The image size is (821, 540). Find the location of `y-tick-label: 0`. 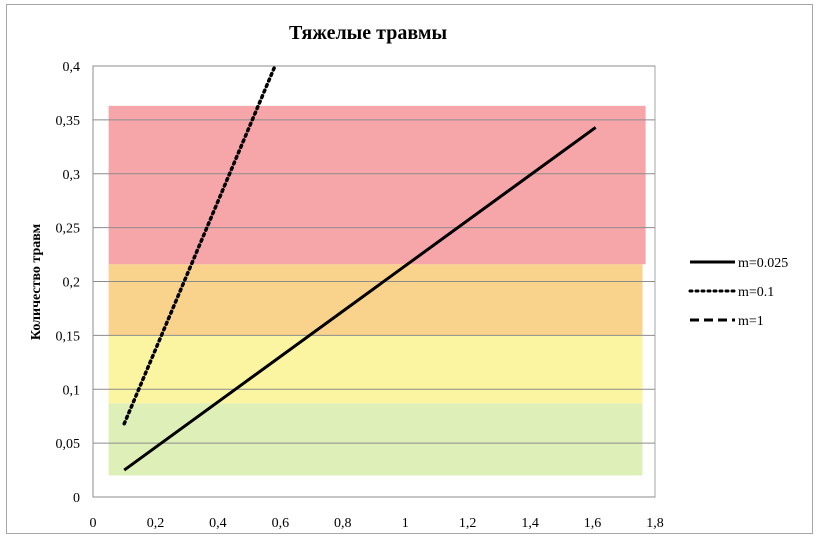

y-tick-label: 0 is located at coordinates (76, 498).